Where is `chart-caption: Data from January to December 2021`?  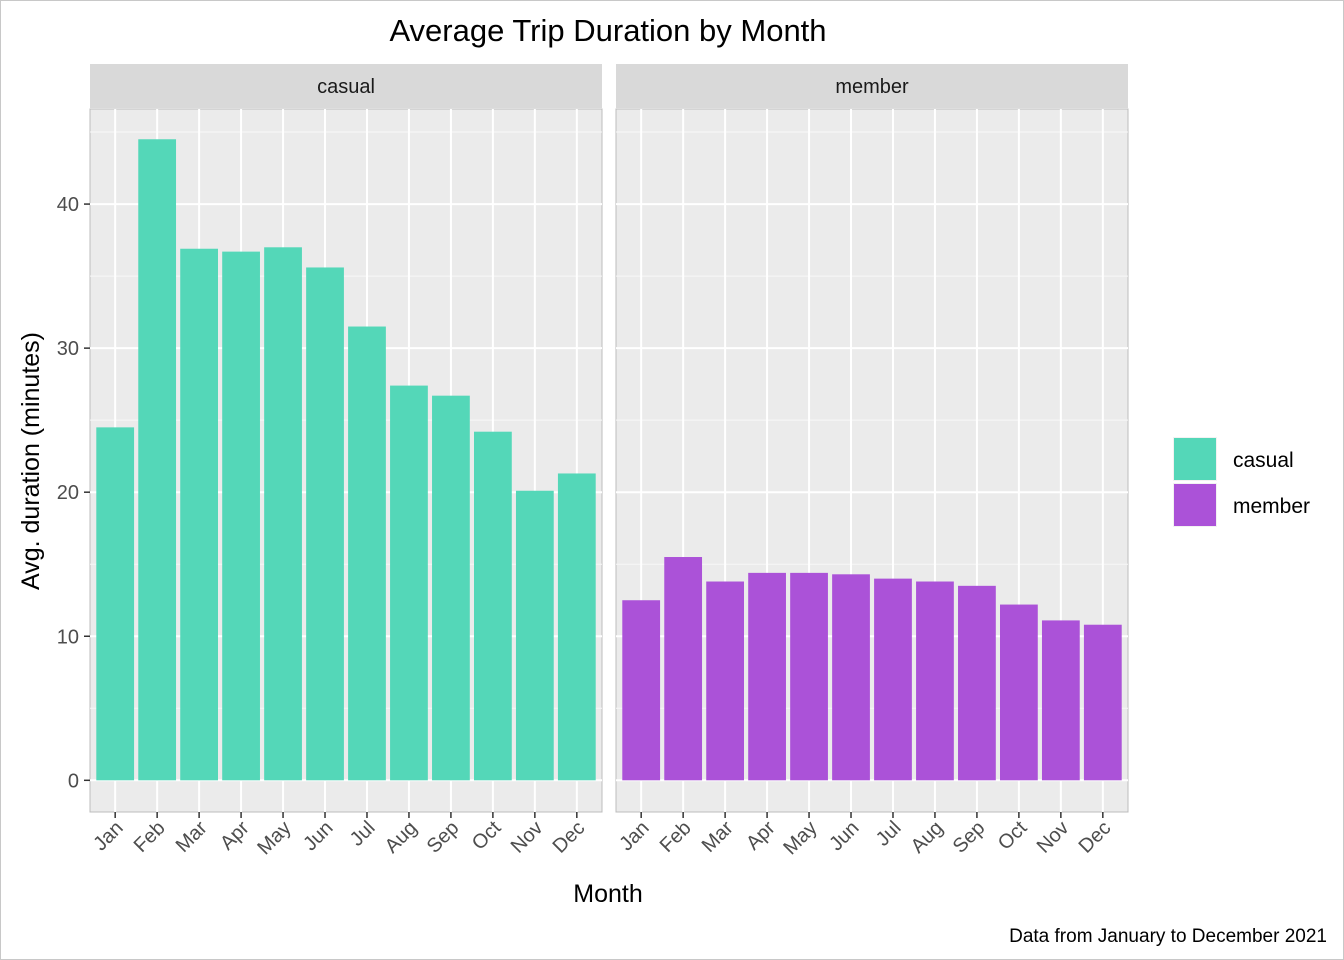 chart-caption: Data from January to December 2021 is located at coordinates (1168, 936).